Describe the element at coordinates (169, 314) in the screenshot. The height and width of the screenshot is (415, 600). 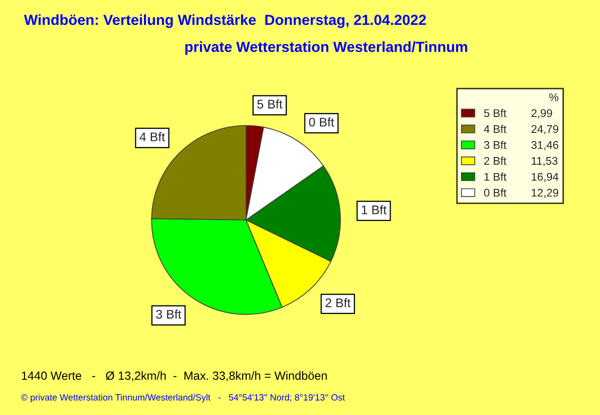
I see `slice-label: 3 Bft` at that location.